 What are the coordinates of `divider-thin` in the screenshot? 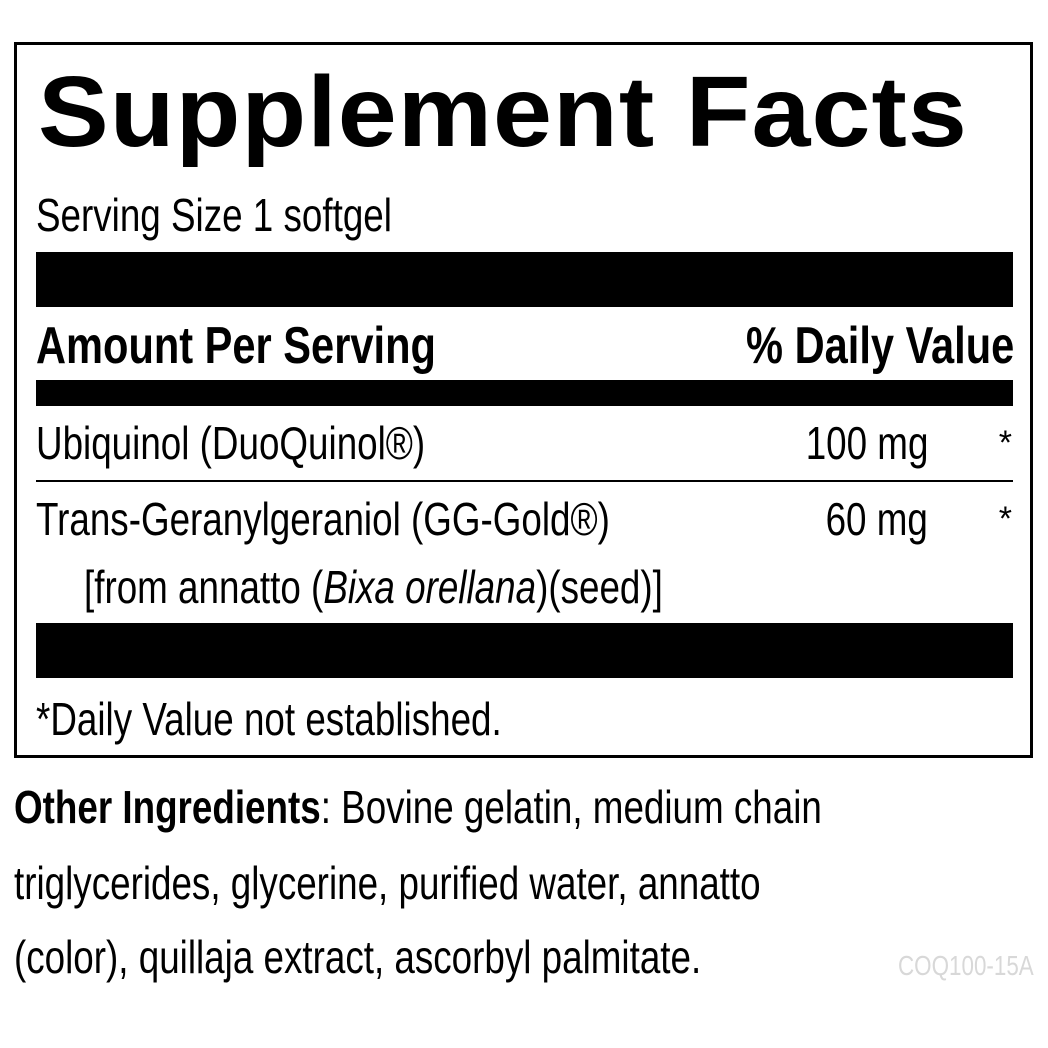 It's located at (524, 481).